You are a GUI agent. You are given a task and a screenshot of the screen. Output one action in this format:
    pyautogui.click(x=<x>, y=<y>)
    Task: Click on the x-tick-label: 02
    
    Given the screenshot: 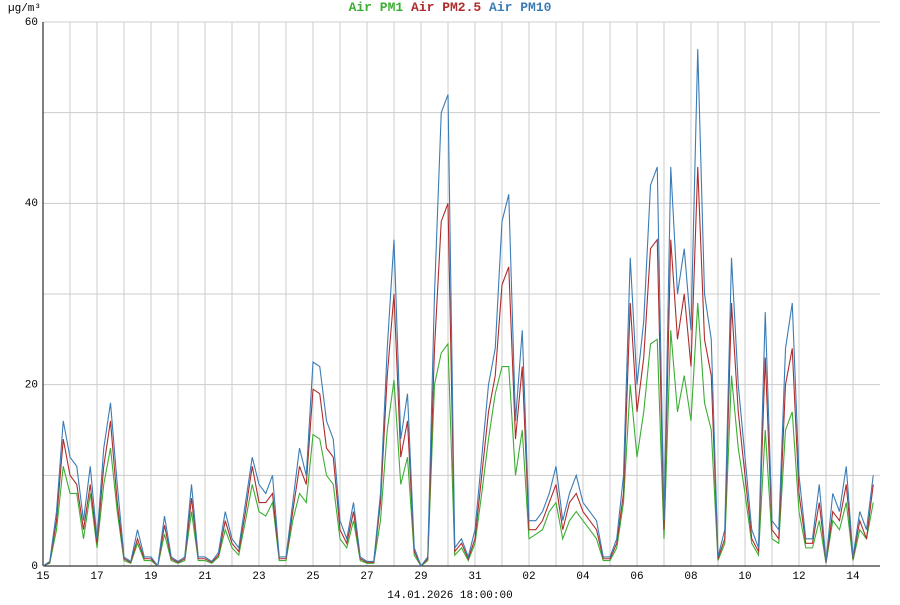 What is the action you would take?
    pyautogui.click(x=528, y=577)
    